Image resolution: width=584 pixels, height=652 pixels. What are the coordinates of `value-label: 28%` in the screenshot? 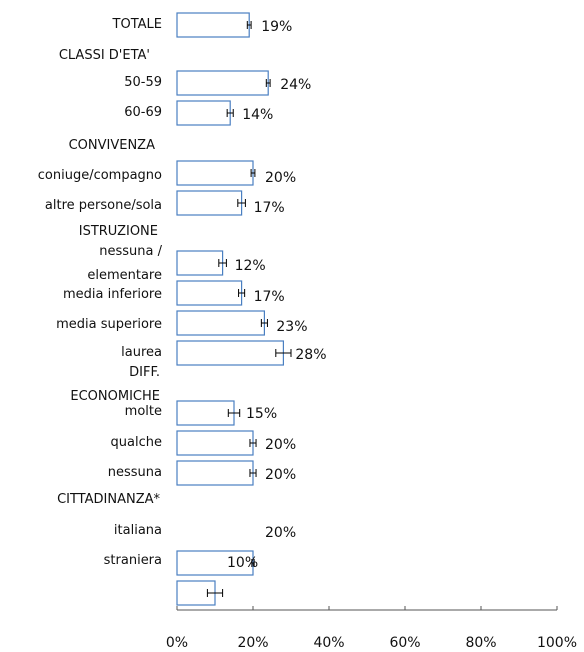 It's located at (311, 355).